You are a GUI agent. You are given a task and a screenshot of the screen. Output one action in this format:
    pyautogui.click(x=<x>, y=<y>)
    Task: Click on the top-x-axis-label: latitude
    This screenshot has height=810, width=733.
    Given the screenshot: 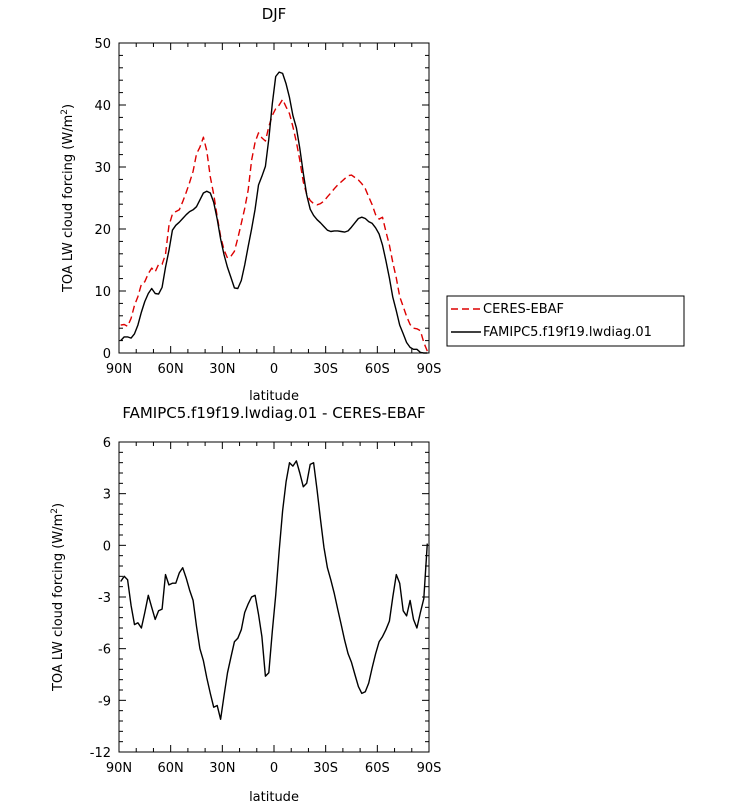 What is the action you would take?
    pyautogui.click(x=274, y=396)
    